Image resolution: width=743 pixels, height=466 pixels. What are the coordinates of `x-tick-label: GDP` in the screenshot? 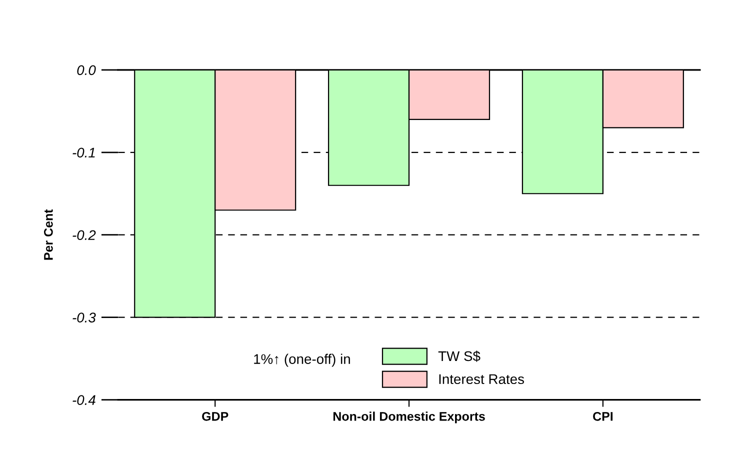 It's located at (215, 416).